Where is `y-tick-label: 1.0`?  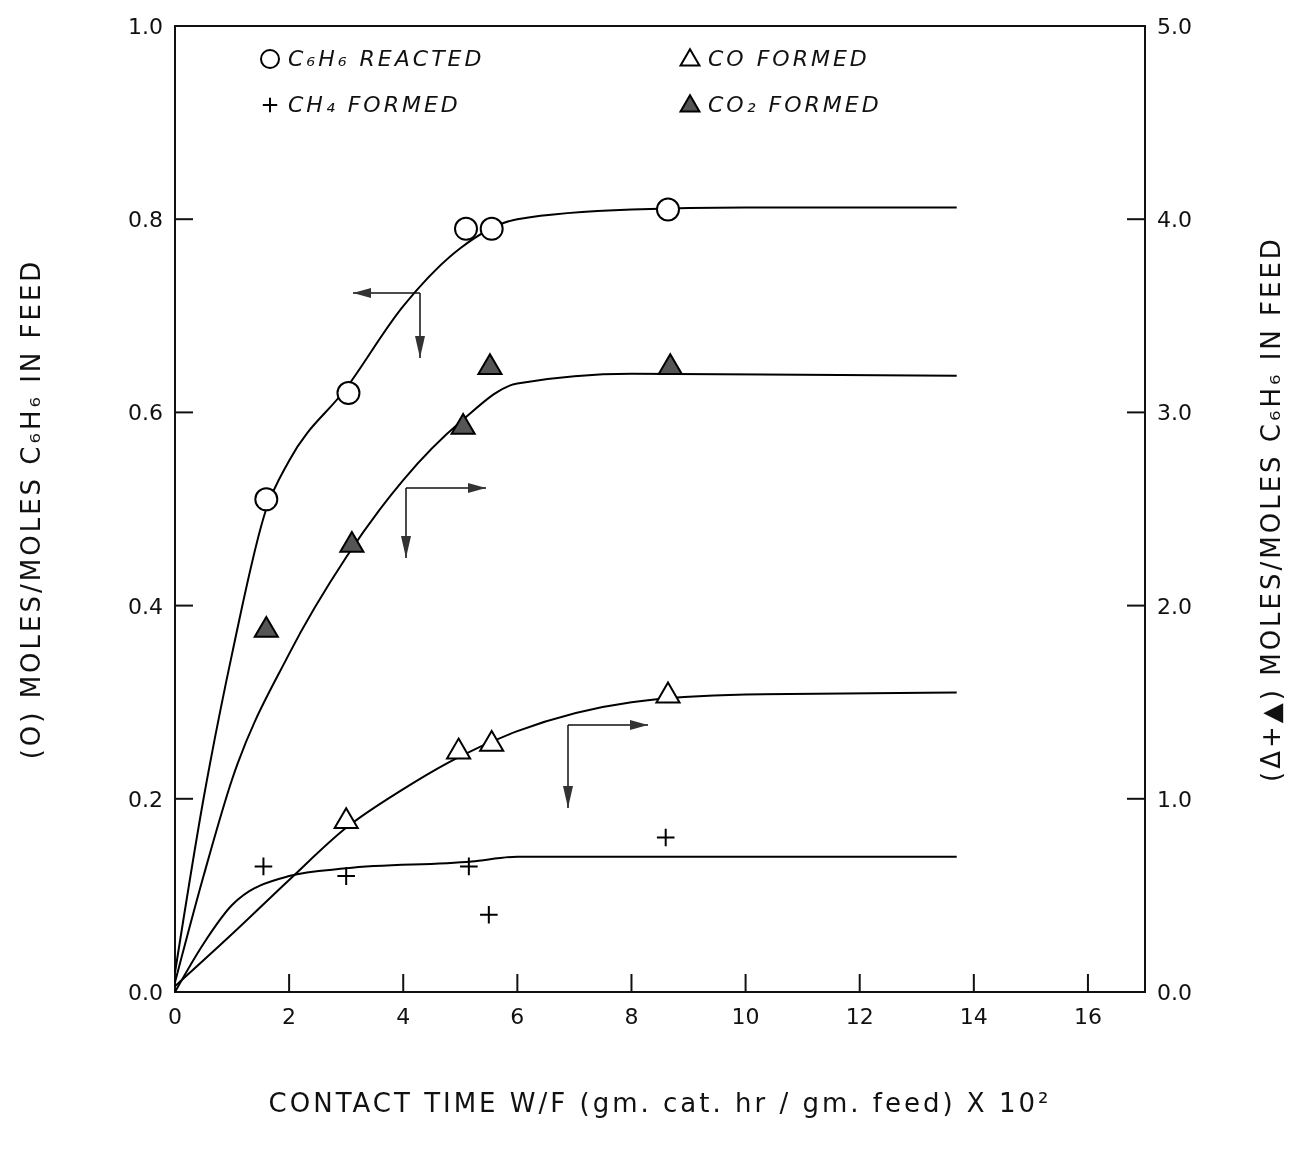
y-tick-label: 1.0 is located at coordinates (145, 26).